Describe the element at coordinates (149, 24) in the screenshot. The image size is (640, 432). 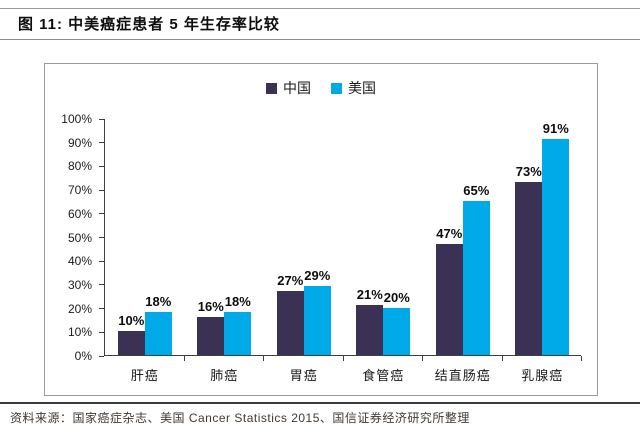
I see `figure-title: 图 11: 中美癌症患者 5 年生存率比较` at that location.